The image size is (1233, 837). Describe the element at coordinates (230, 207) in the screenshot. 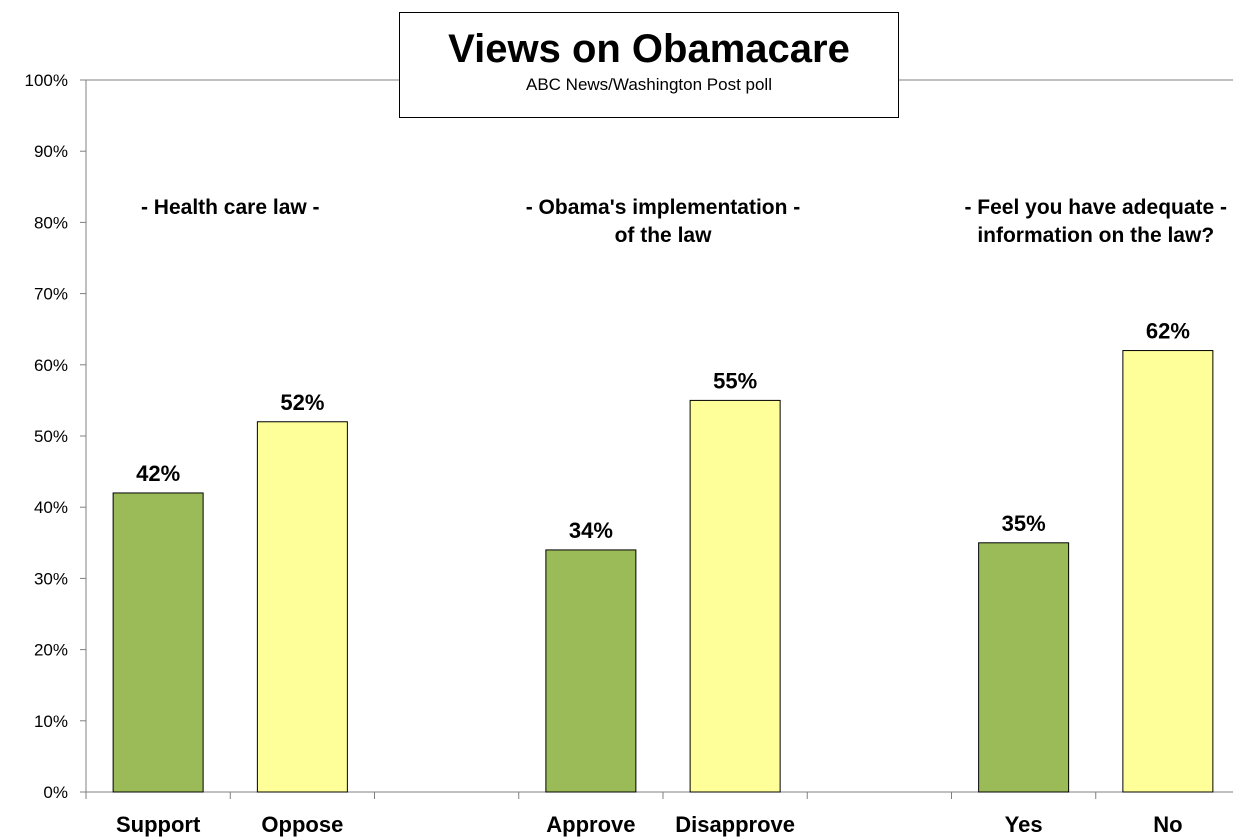

I see `group-label: - Health care law -` at that location.